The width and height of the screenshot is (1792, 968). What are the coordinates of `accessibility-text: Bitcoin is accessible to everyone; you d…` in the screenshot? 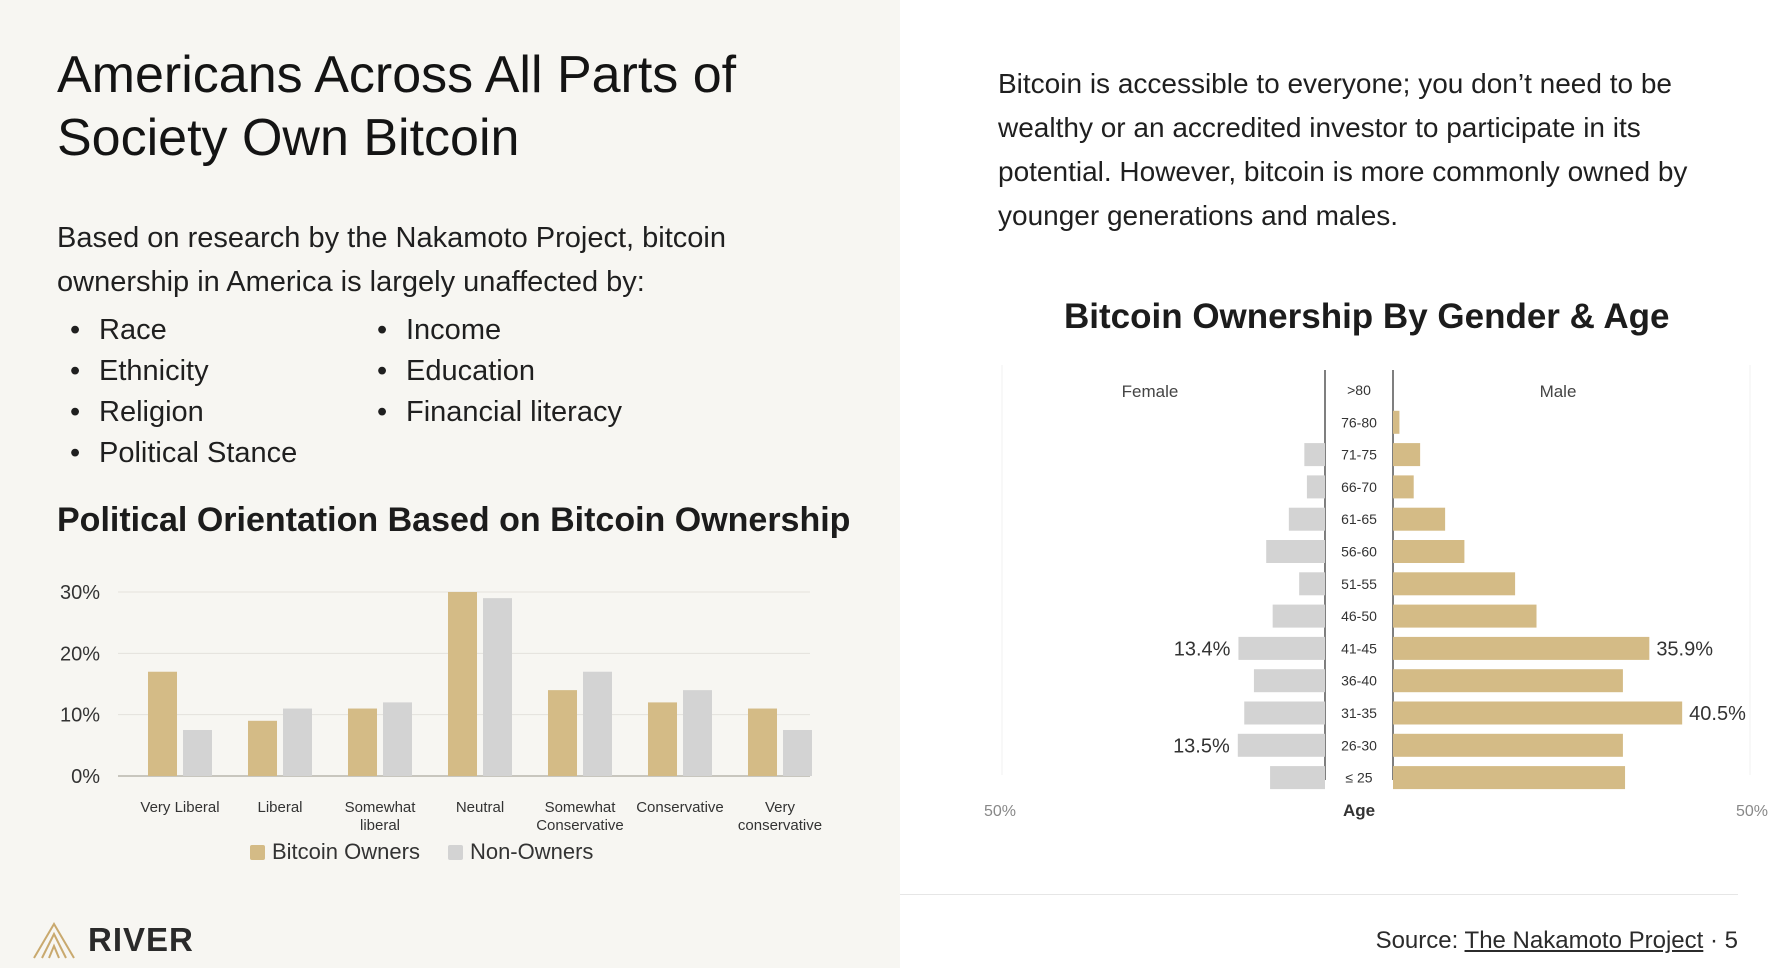 It's located at (1343, 149).